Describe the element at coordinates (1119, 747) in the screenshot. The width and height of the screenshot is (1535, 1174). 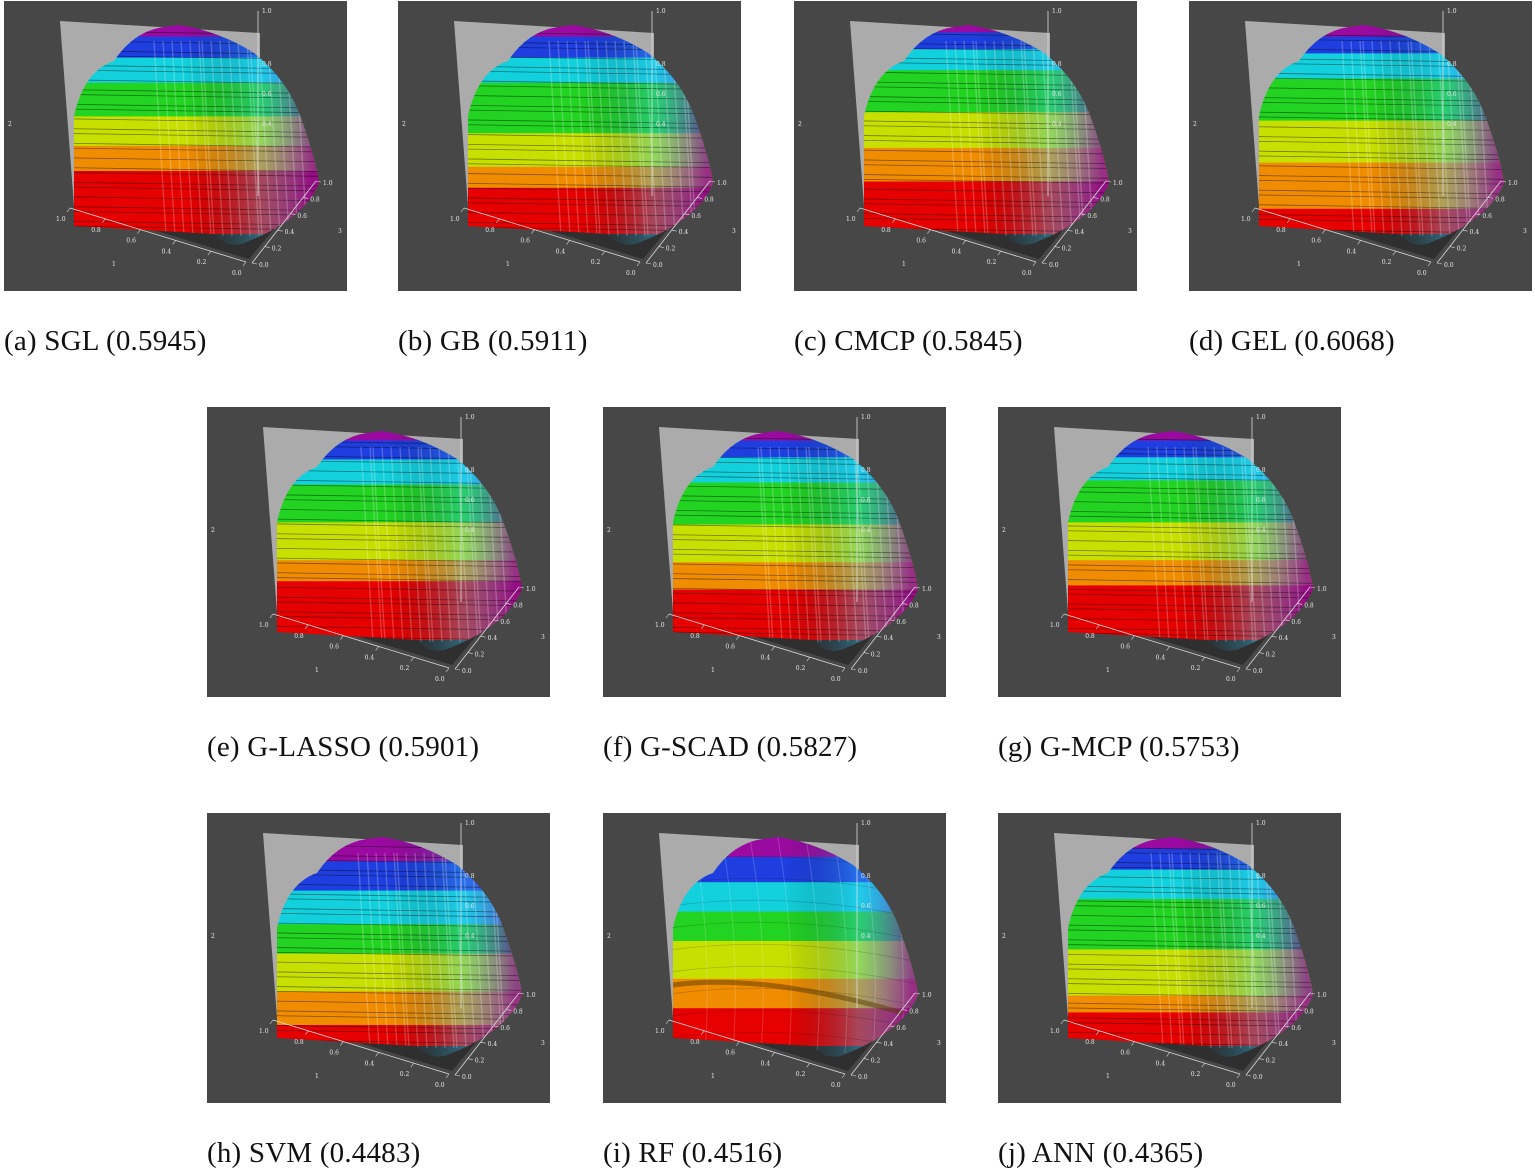
I see `panel-caption: (g) G-MCP (0.5753)` at that location.